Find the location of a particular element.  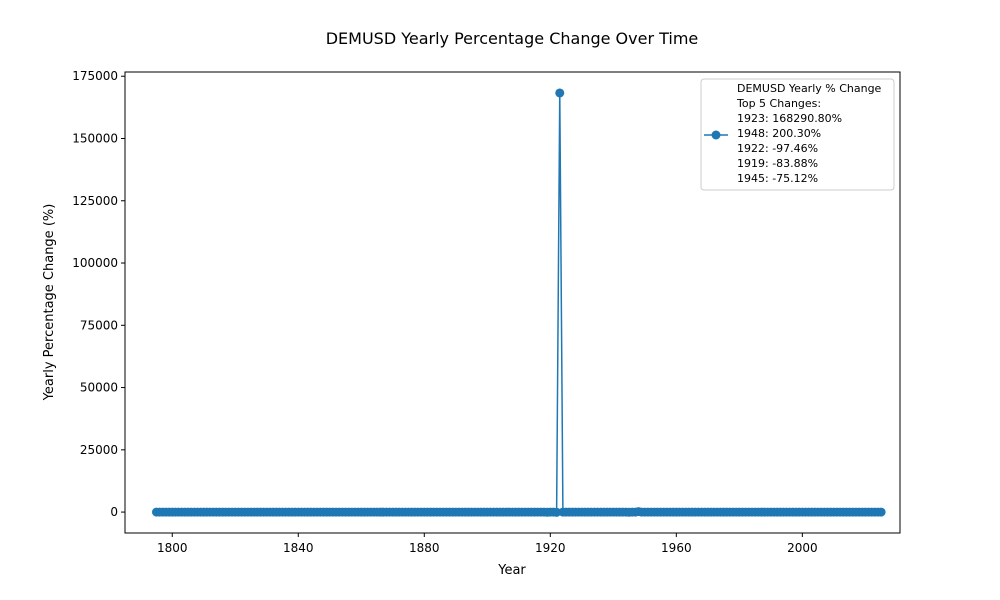

legend-line: 1922: -97.46% is located at coordinates (777, 148).